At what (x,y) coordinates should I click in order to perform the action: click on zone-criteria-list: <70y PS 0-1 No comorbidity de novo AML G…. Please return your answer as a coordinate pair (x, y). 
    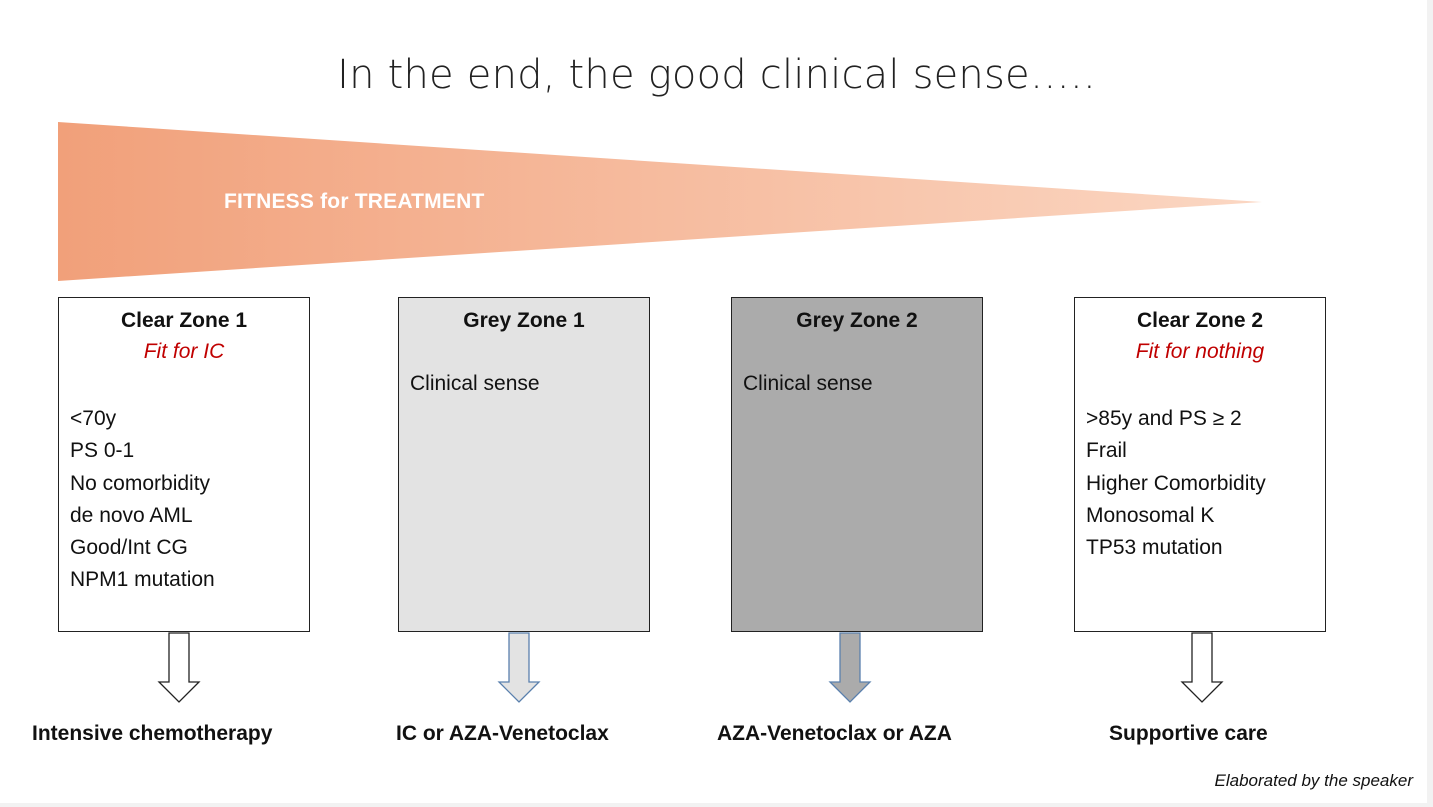
    Looking at the image, I should click on (142, 500).